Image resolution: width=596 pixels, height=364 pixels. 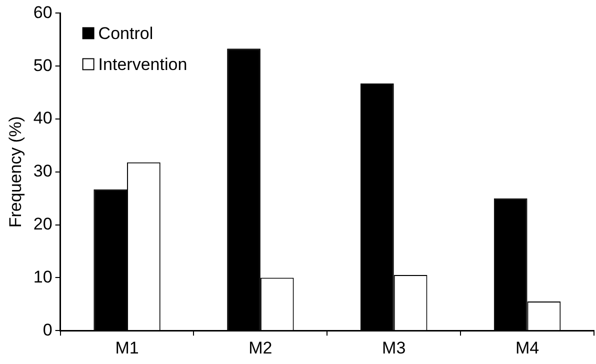 I want to click on x-tick-label: M4, so click(x=527, y=348).